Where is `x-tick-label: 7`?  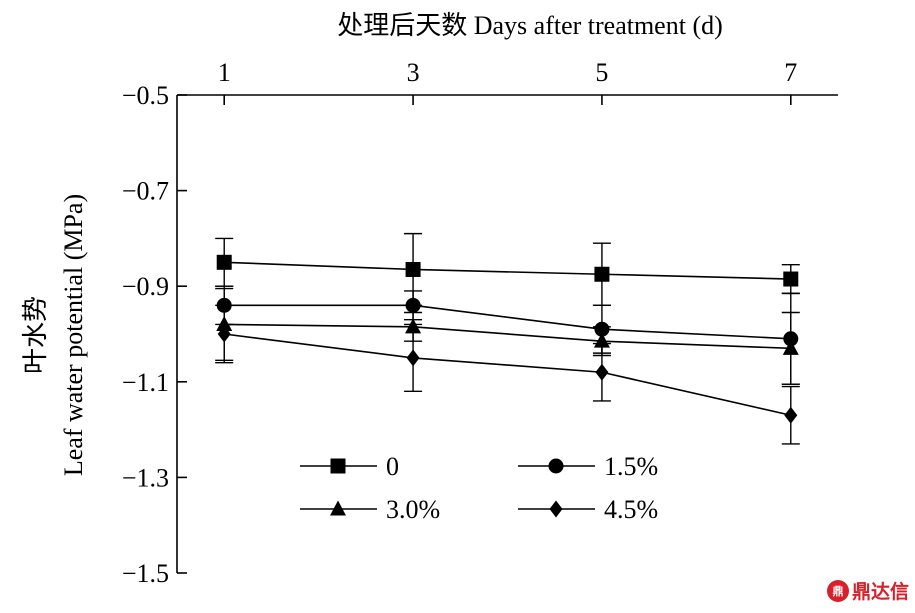
x-tick-label: 7 is located at coordinates (790, 72).